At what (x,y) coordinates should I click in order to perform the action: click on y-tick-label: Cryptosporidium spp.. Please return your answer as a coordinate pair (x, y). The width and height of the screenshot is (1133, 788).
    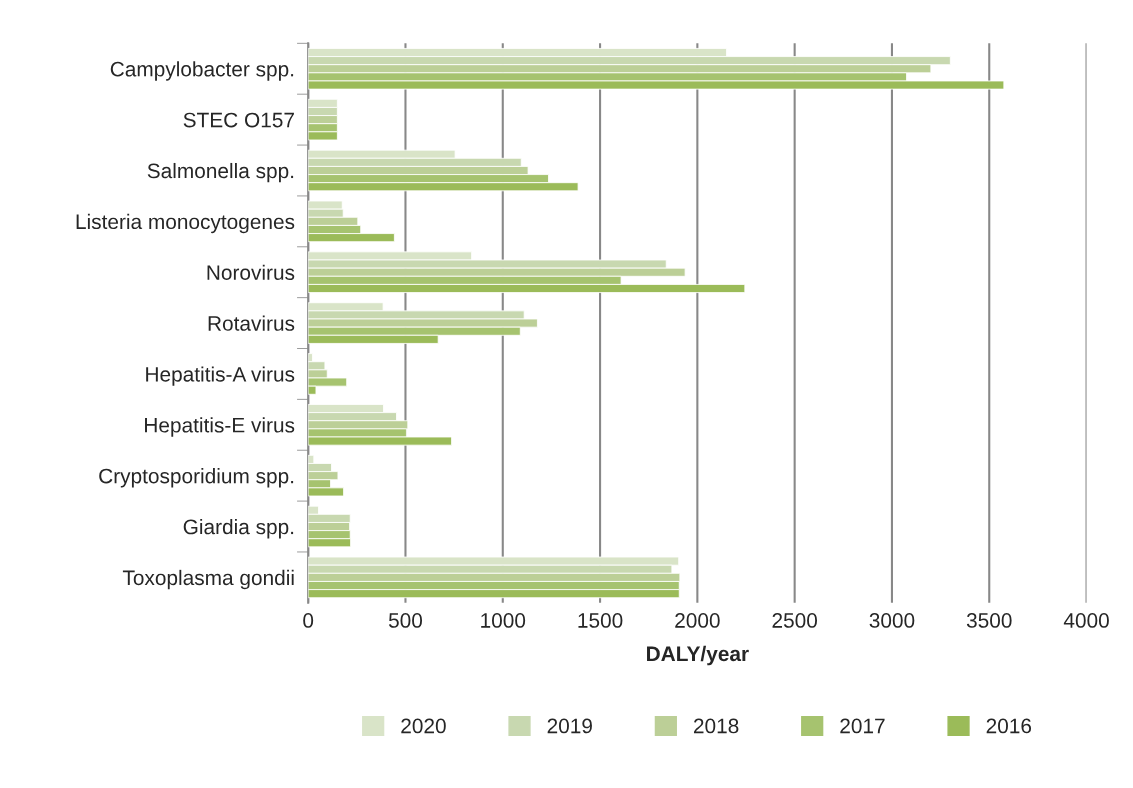
    Looking at the image, I should click on (196, 478).